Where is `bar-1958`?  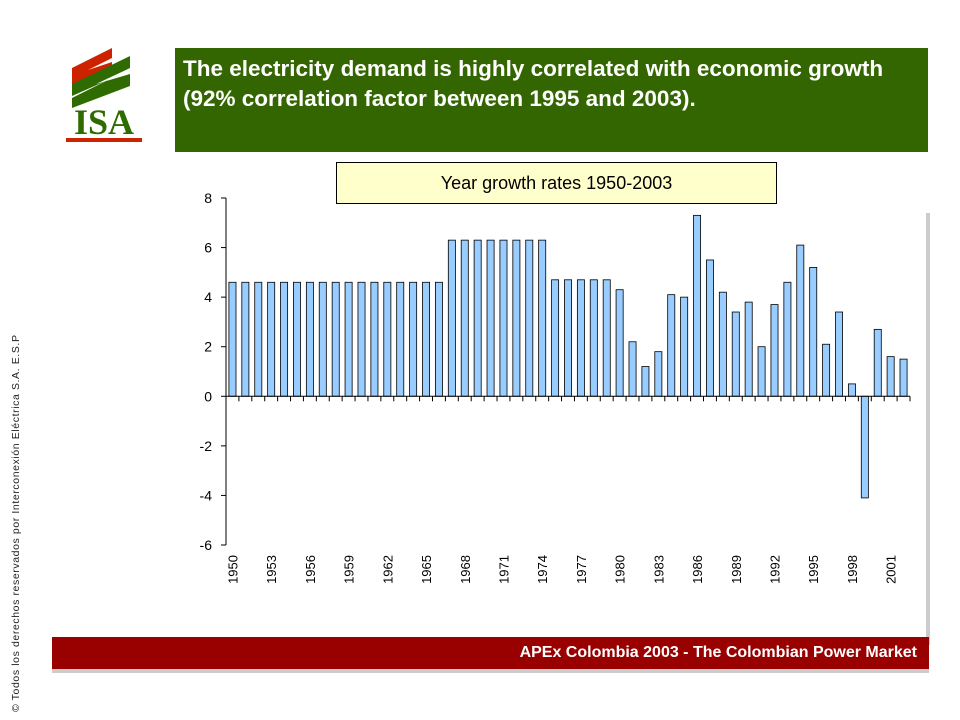 bar-1958 is located at coordinates (335, 339).